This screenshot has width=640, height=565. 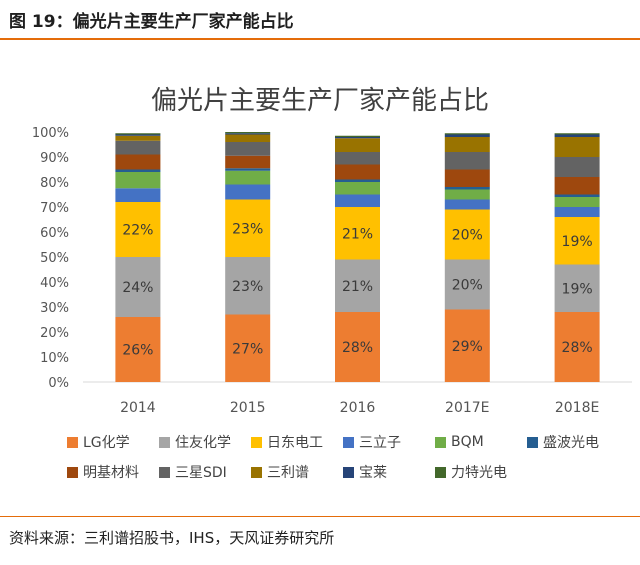 What do you see at coordinates (106, 443) in the screenshot?
I see `legend-label: LG化学` at bounding box center [106, 443].